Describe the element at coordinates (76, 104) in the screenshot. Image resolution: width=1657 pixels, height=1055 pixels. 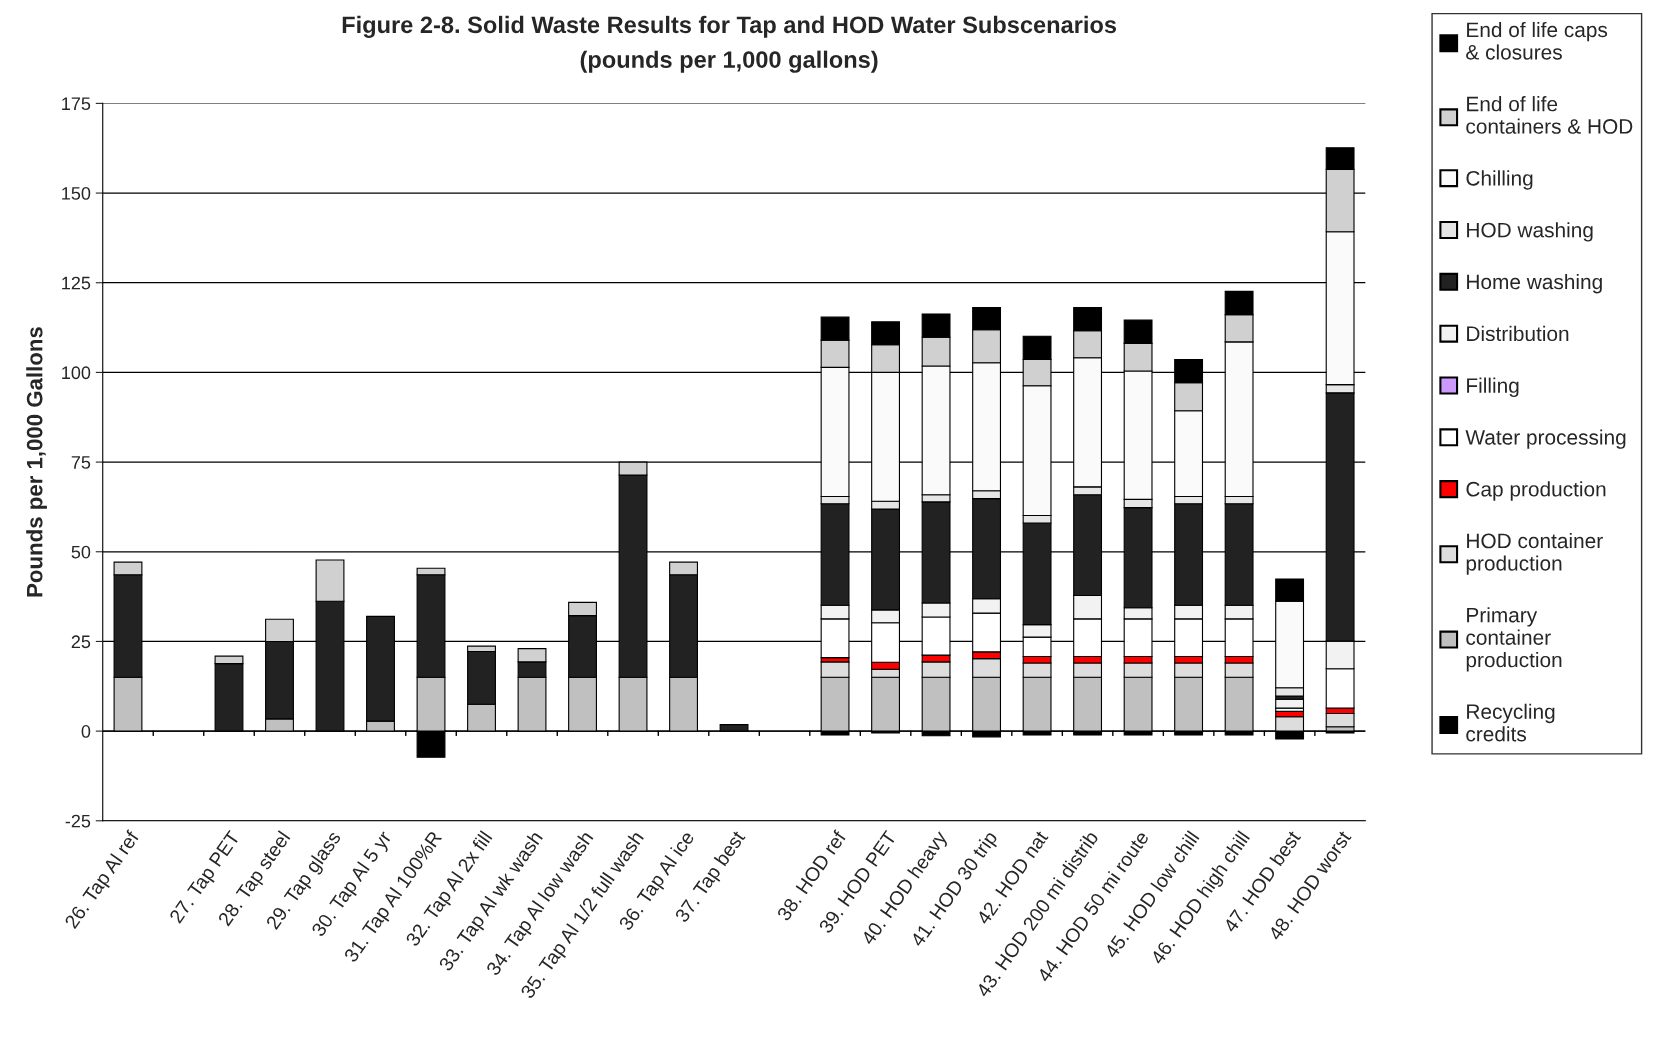
I see `y-tick-label: 175` at that location.